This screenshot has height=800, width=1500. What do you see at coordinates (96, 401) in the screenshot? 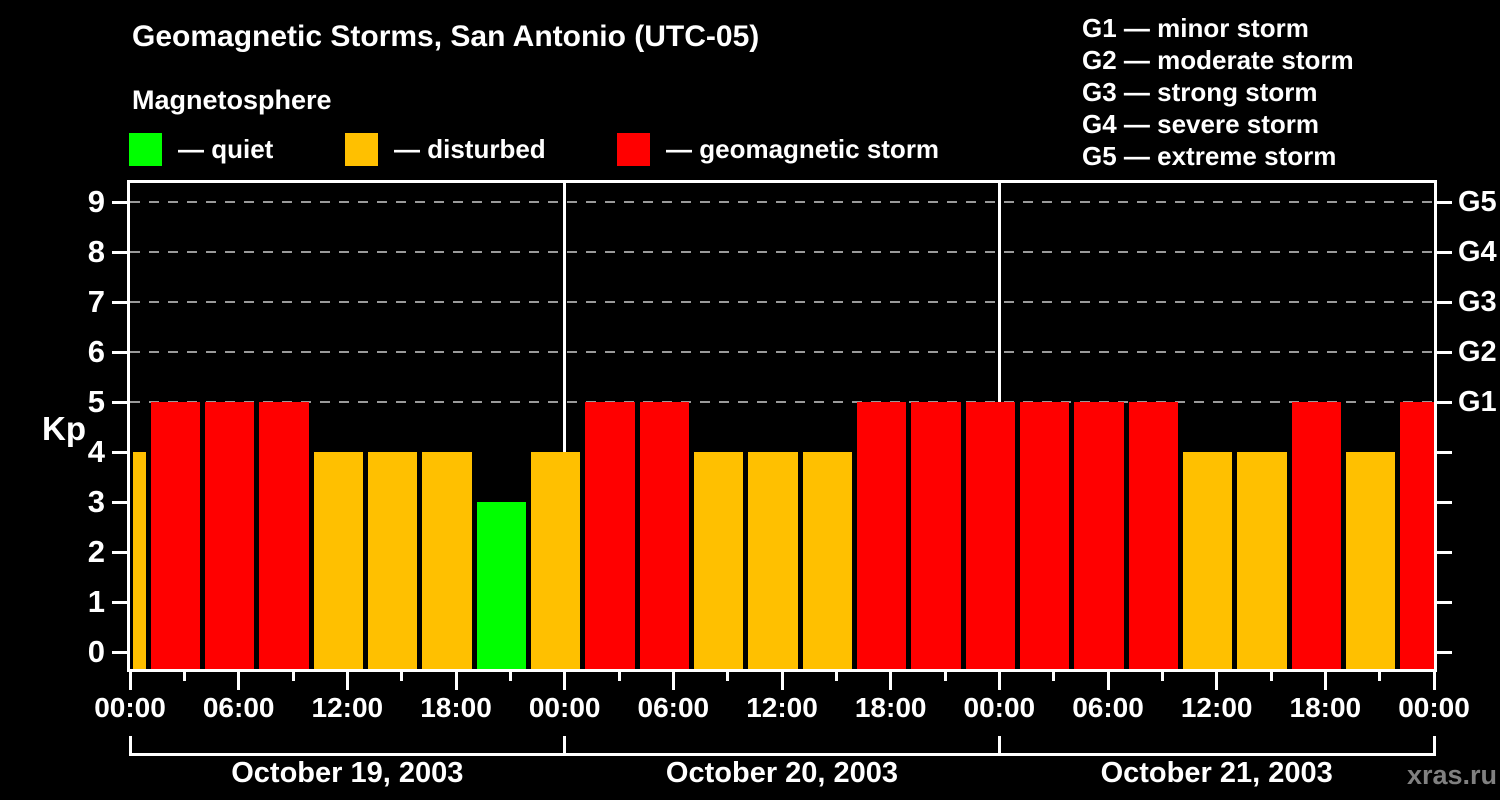
I see `y-tick-label: 5` at bounding box center [96, 401].